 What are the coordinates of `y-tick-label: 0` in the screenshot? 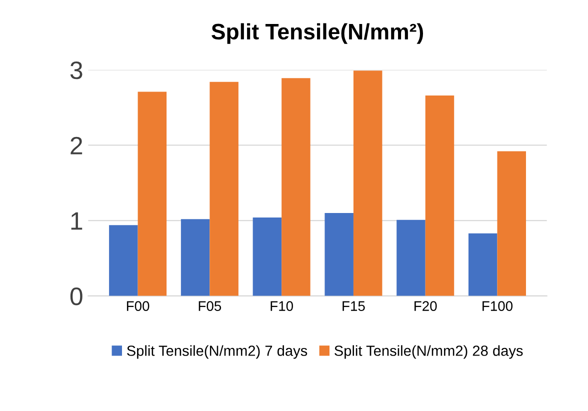 It's located at (76, 297).